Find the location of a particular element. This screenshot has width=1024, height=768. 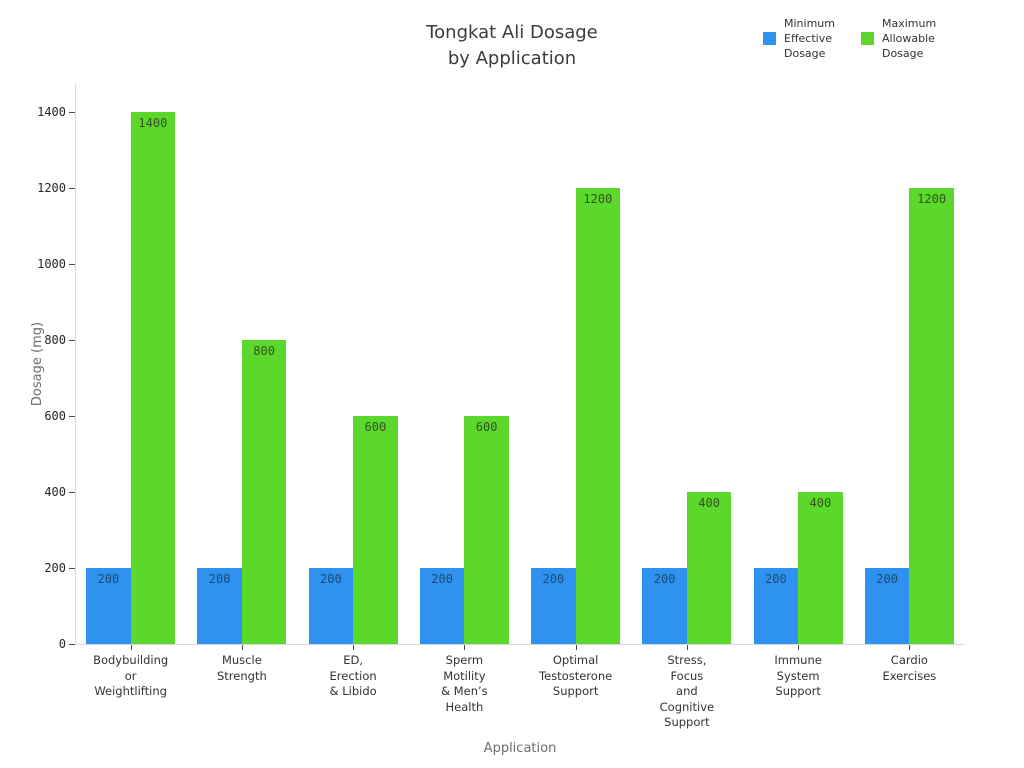

category-label: ED, Erection & Libido is located at coordinates (353, 675).